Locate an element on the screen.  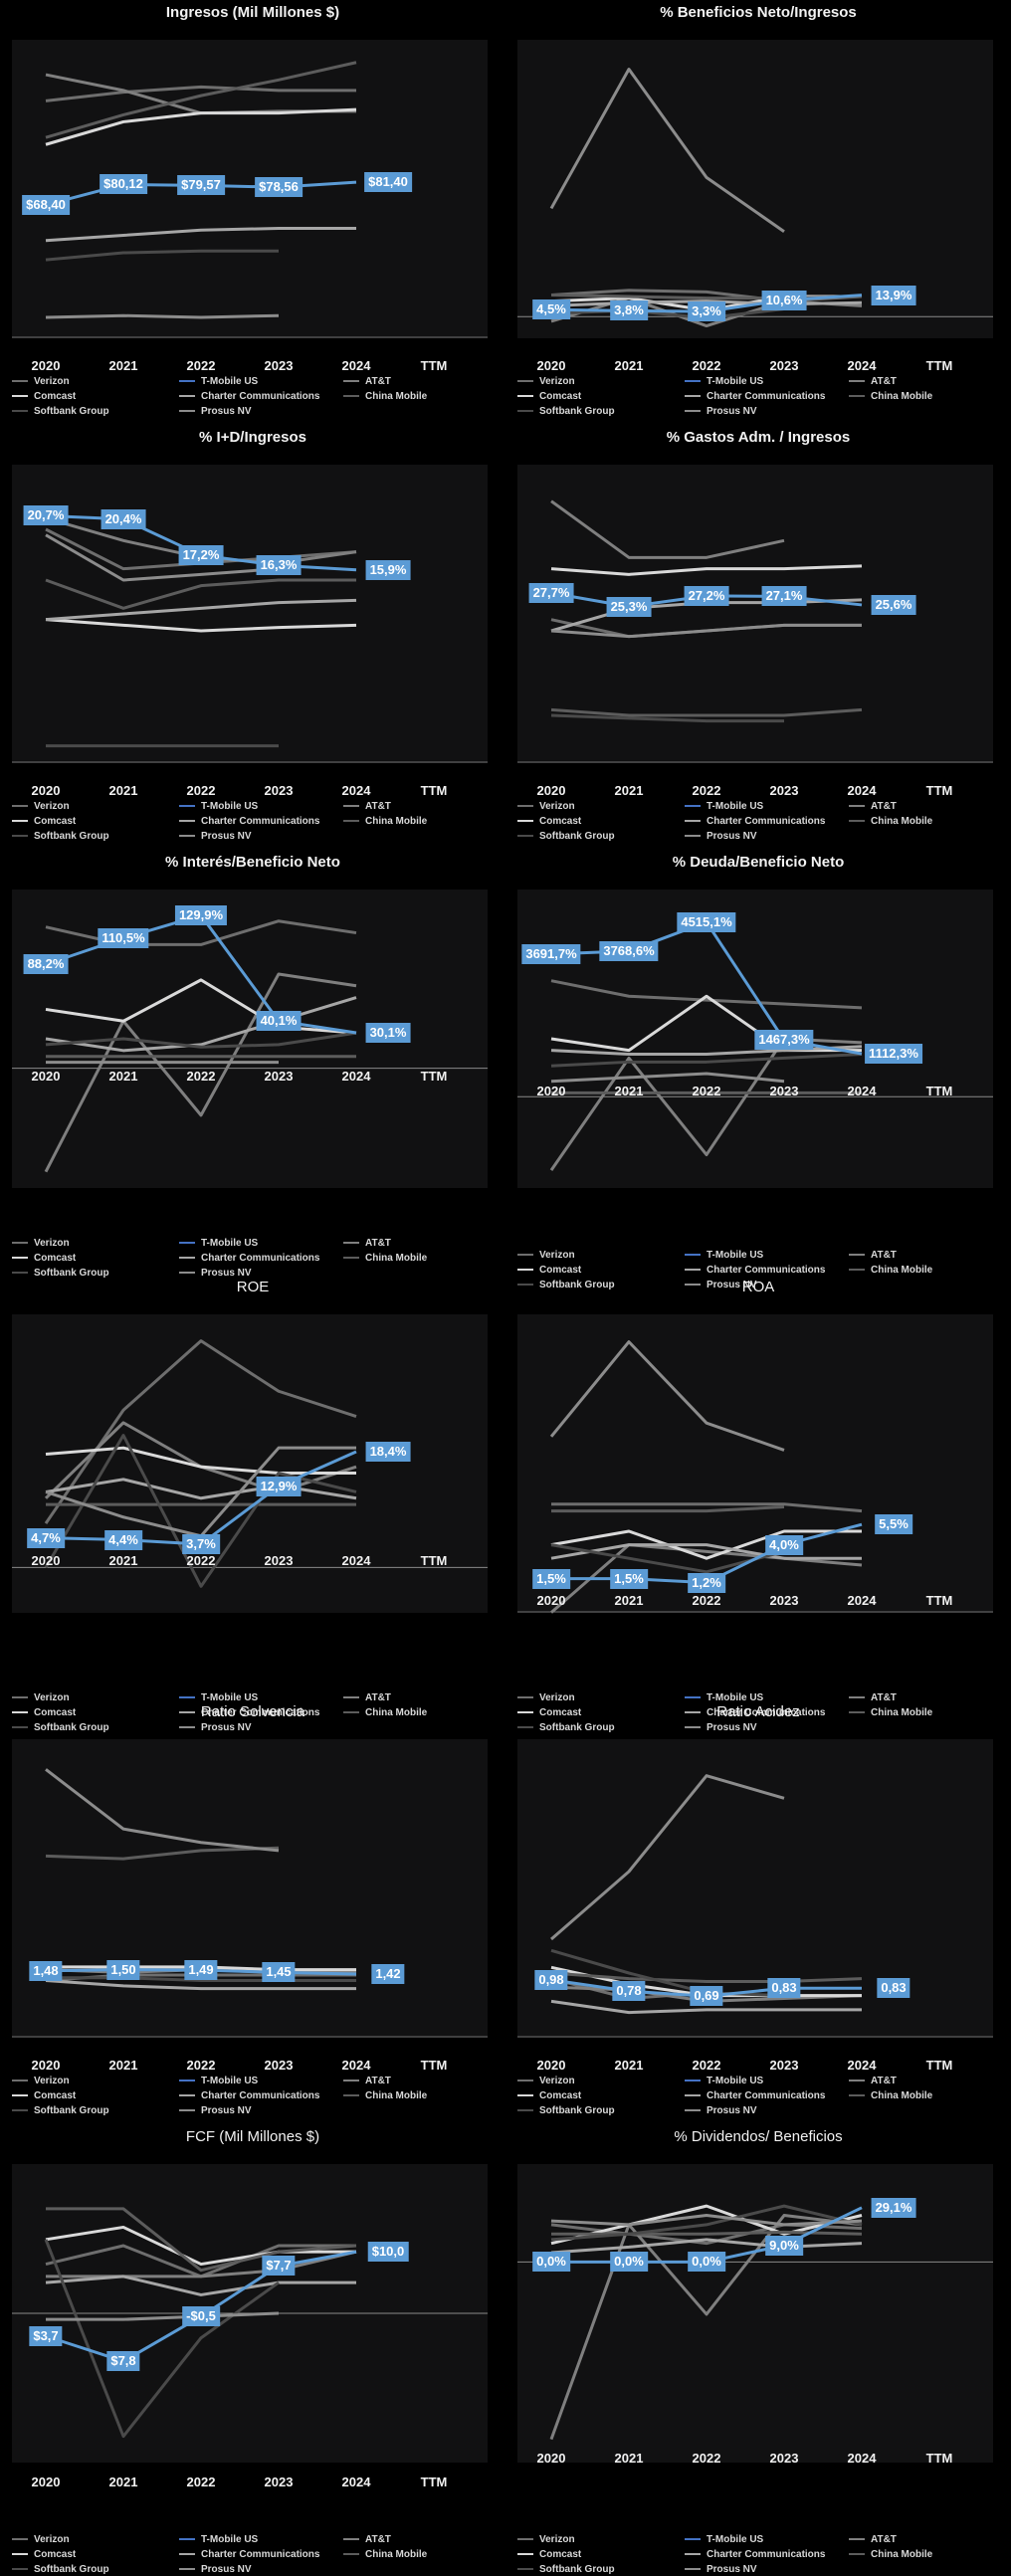
chart-title: Ratio Acidez is located at coordinates (758, 1711).